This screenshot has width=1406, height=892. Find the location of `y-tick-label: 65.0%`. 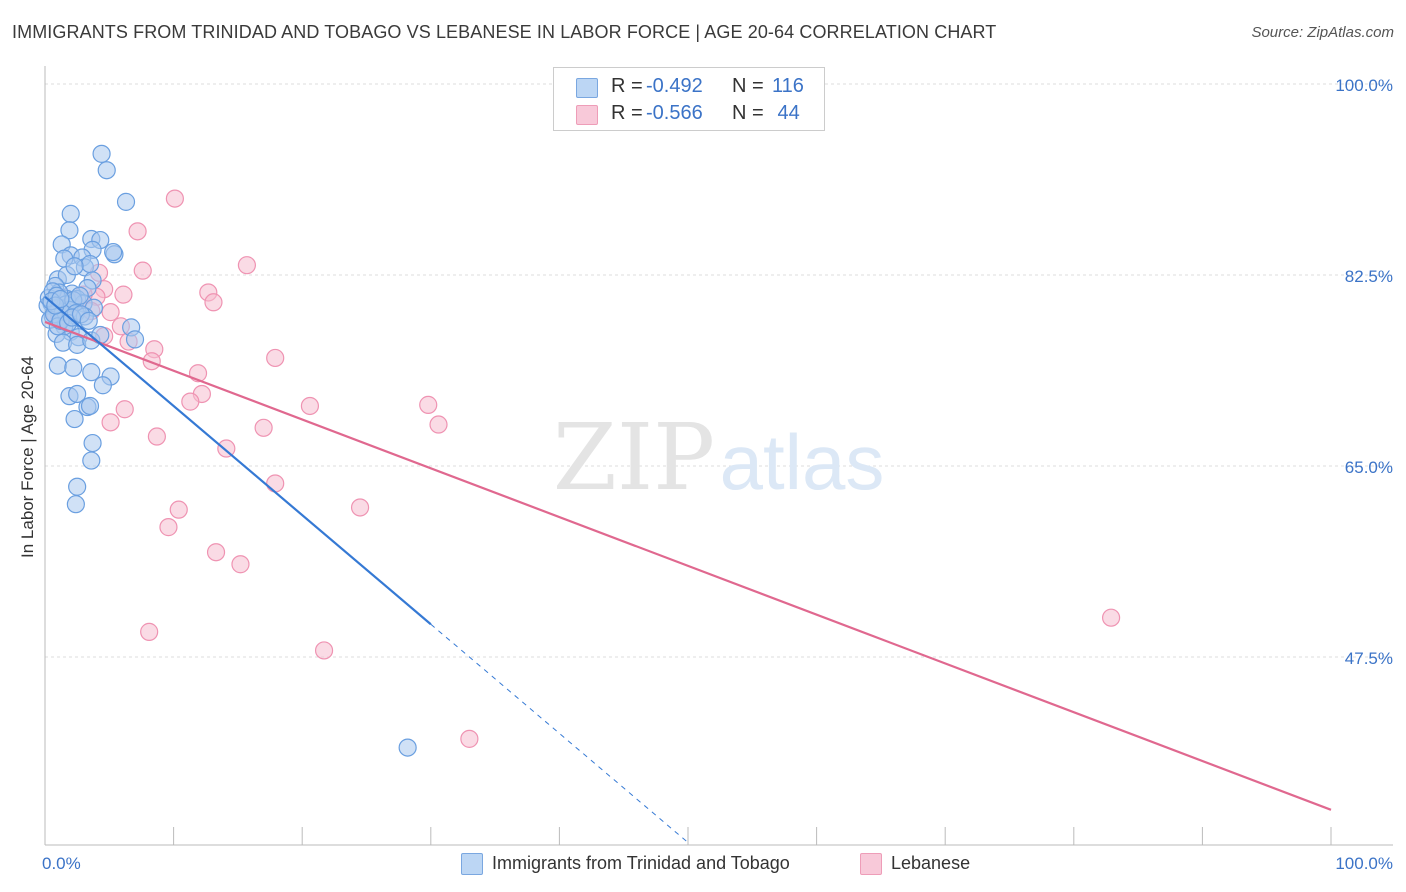

y-tick-label: 65.0% is located at coordinates (1369, 467).